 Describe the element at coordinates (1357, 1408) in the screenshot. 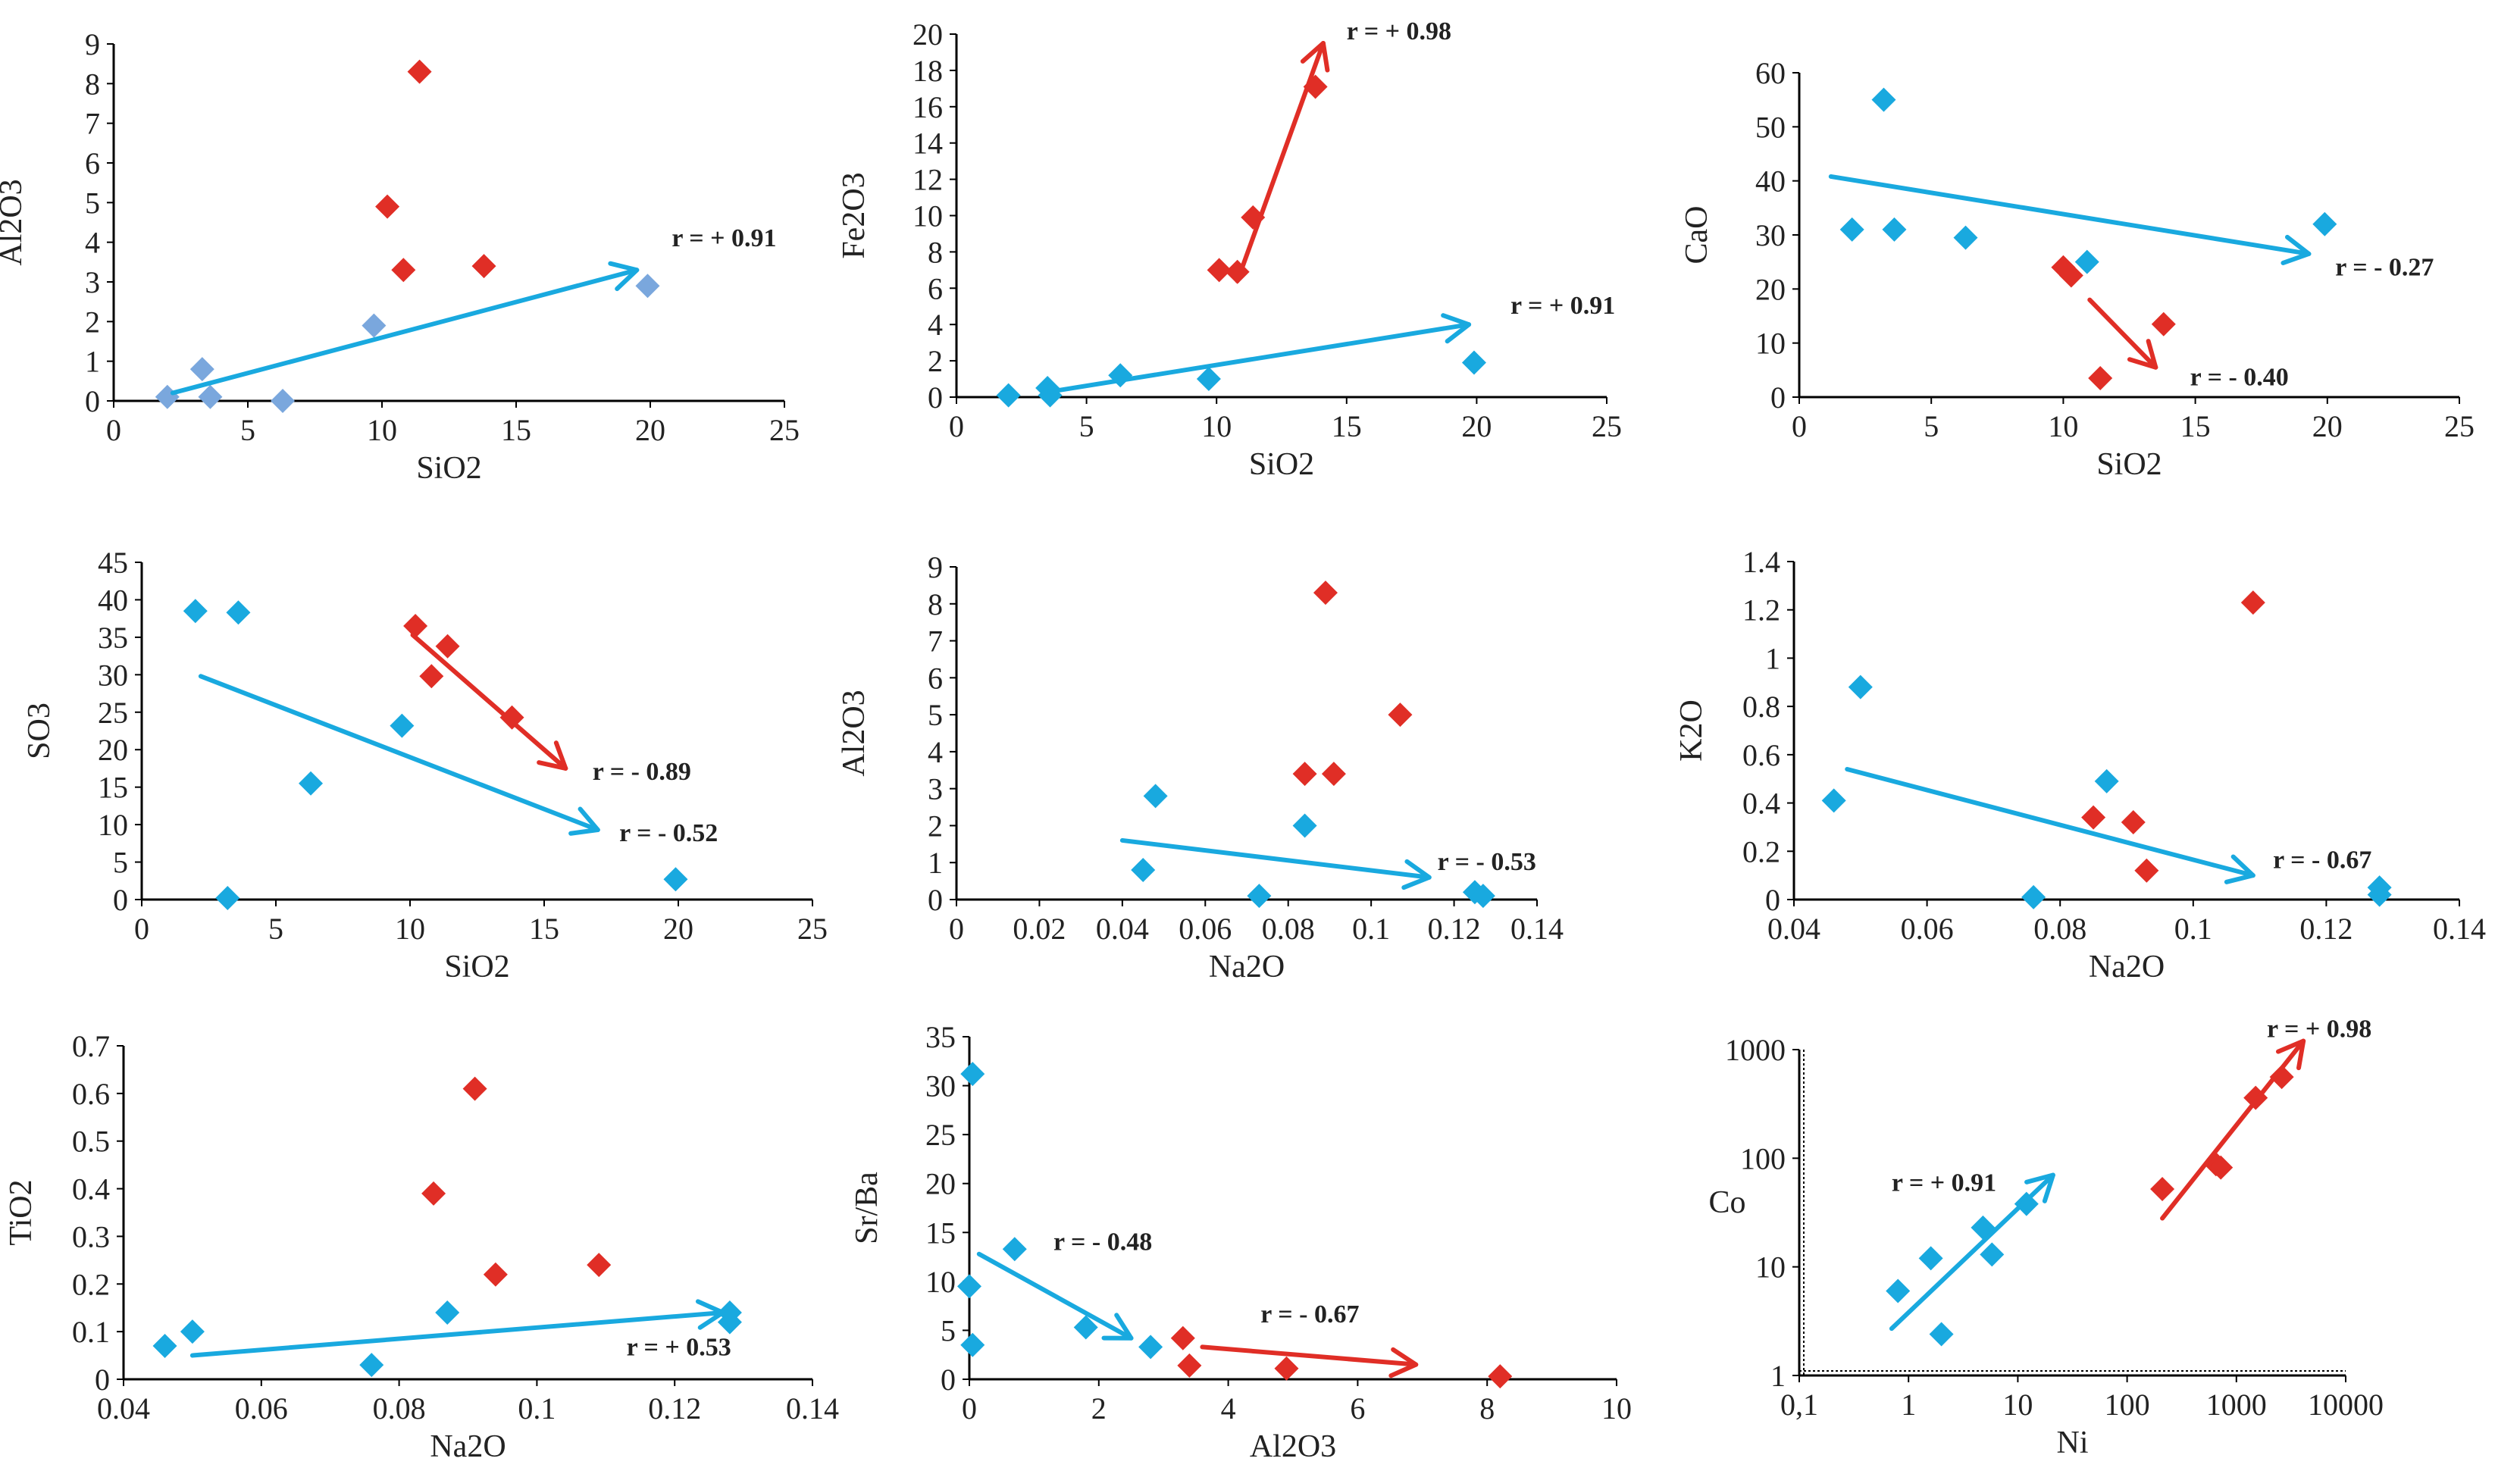

I see `x-tick-label: 6` at that location.